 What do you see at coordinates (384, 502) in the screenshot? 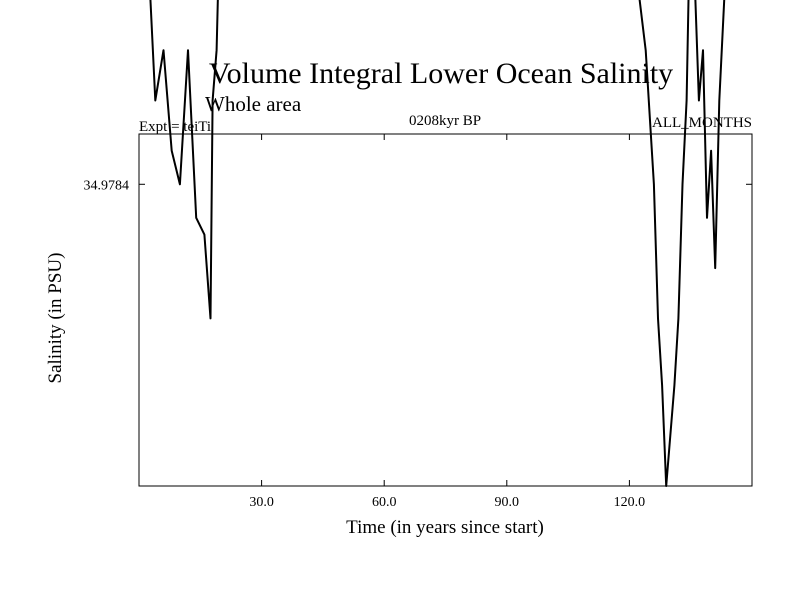
I see `x-tick-label: 60.0` at bounding box center [384, 502].